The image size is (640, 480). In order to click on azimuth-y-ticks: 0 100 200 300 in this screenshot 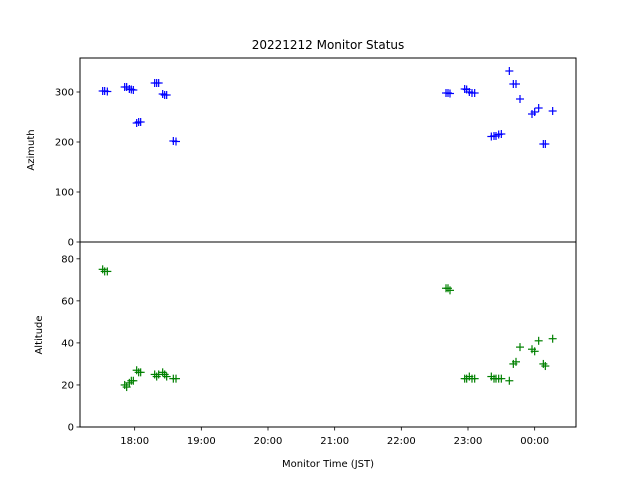, I will do `click(67, 168)`.